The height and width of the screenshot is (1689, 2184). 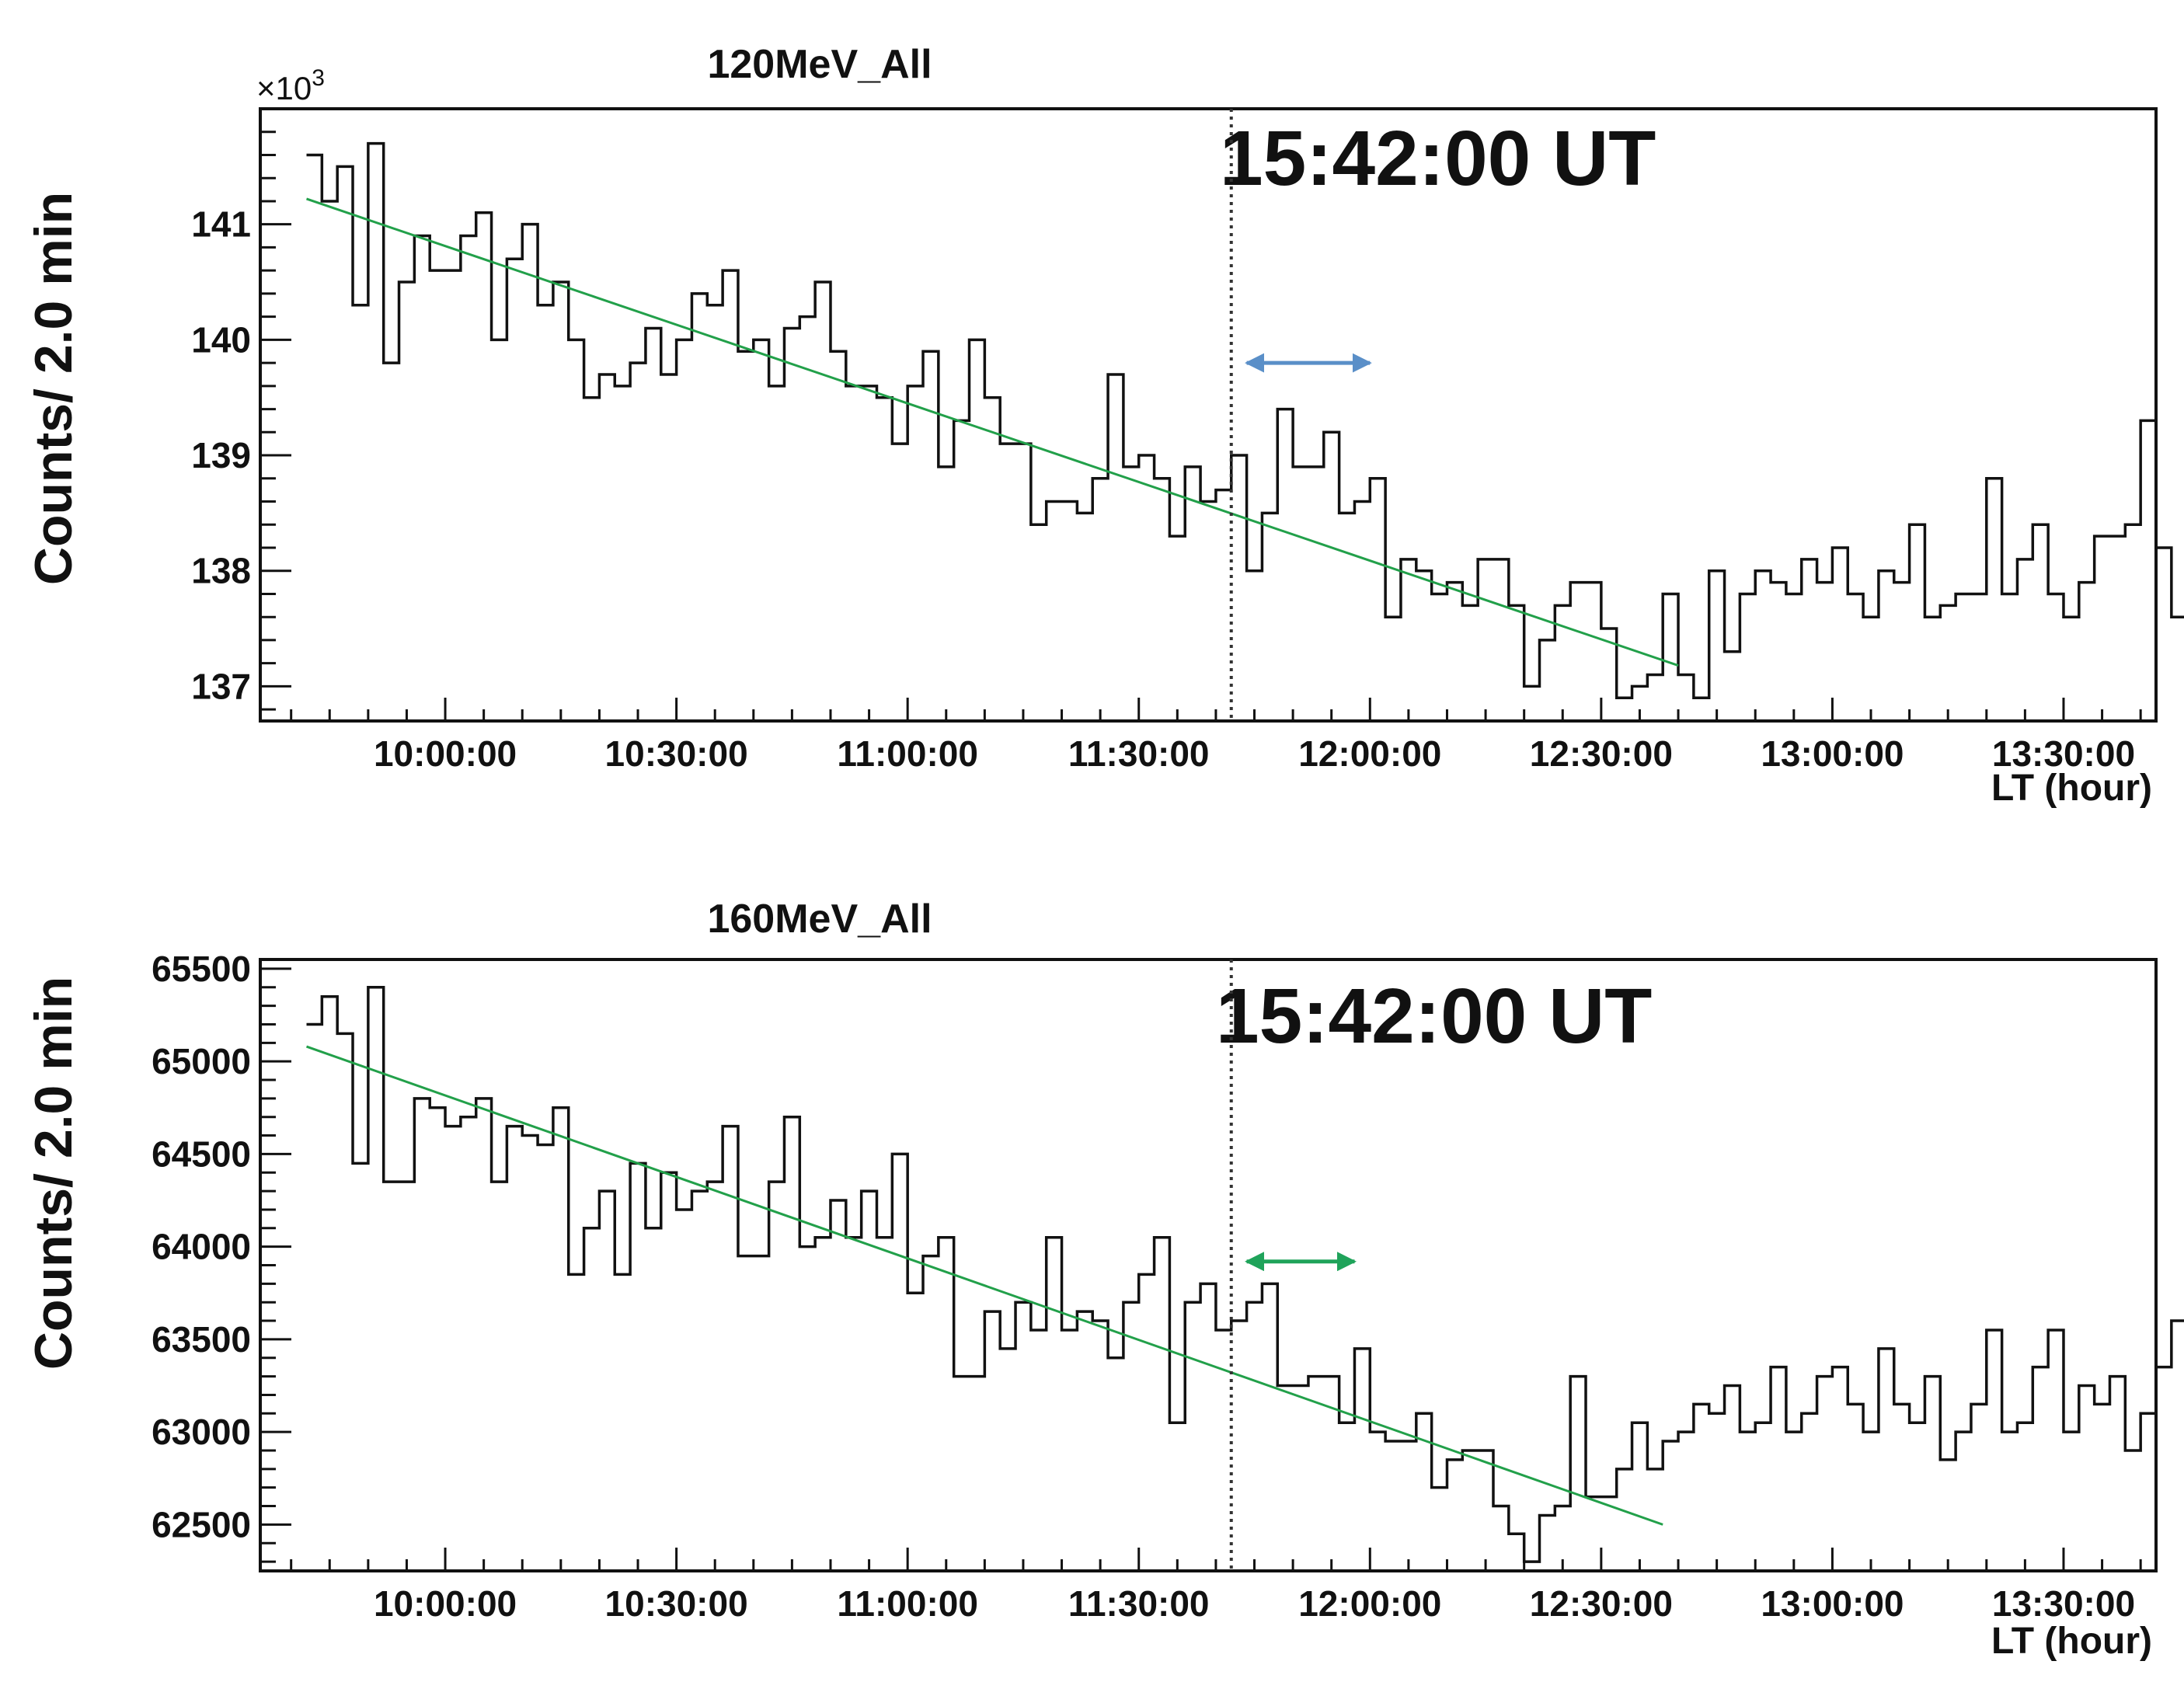 I want to click on y-tick-label: 64000, so click(x=201, y=1247).